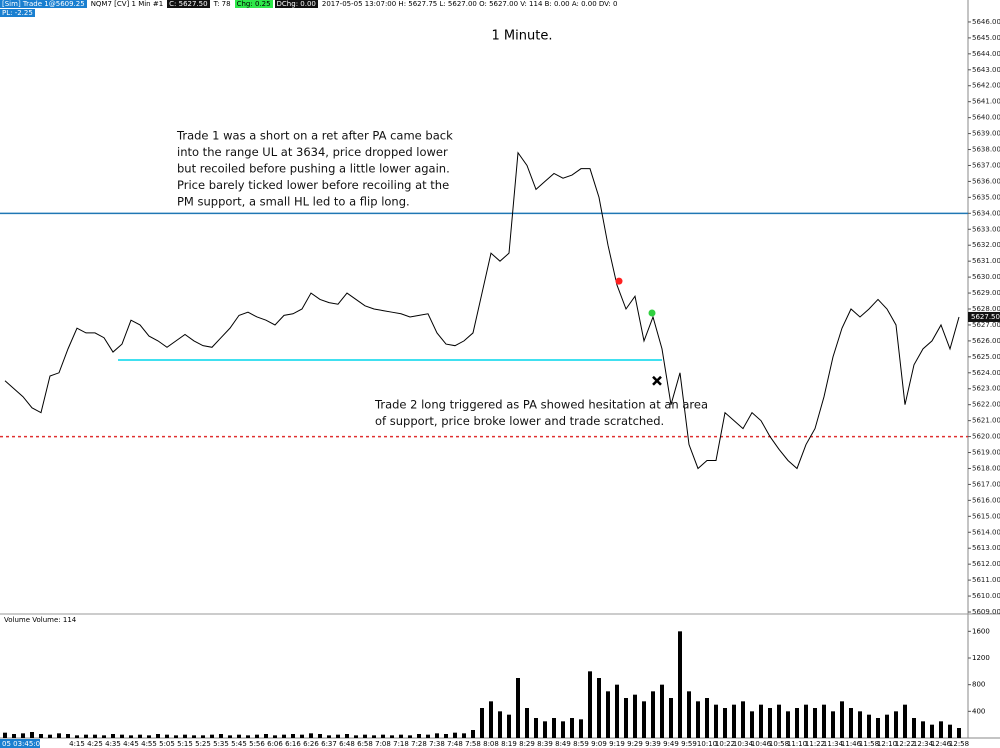 The width and height of the screenshot is (1000, 748). What do you see at coordinates (986, 197) in the screenshot?
I see `y-tick-label: 5635.00` at bounding box center [986, 197].